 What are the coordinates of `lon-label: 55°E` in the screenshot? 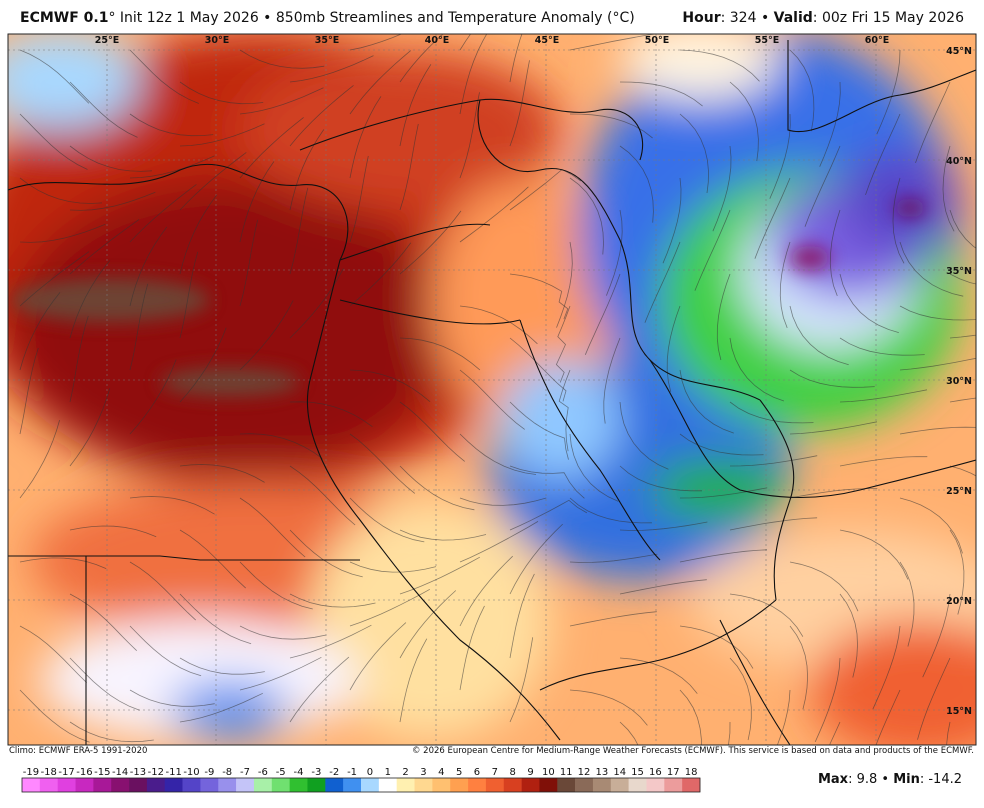 It's located at (767, 40).